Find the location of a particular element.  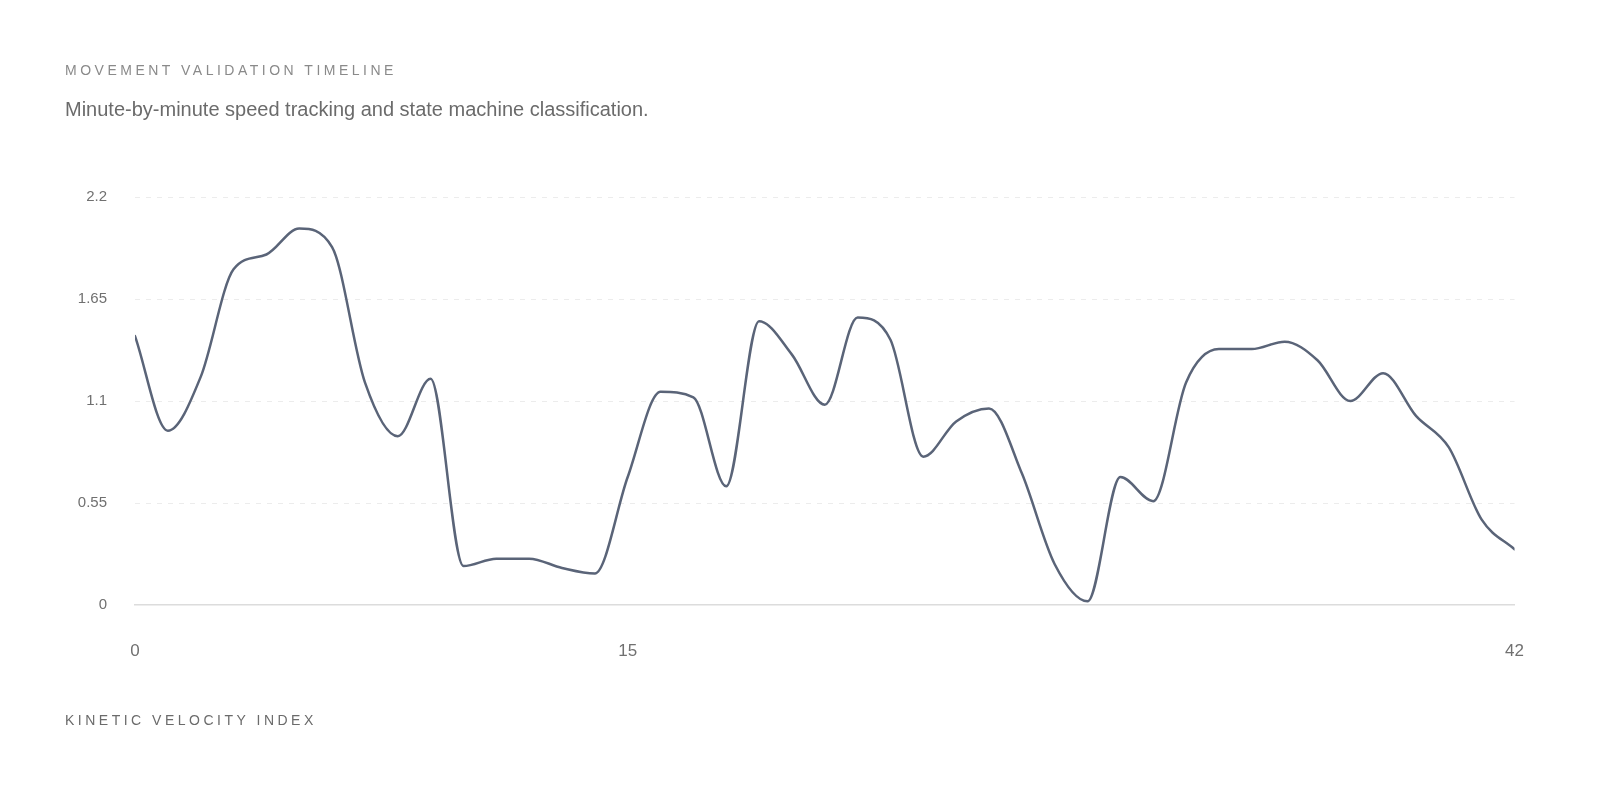

y-tick-label: 2.2 is located at coordinates (96, 196).